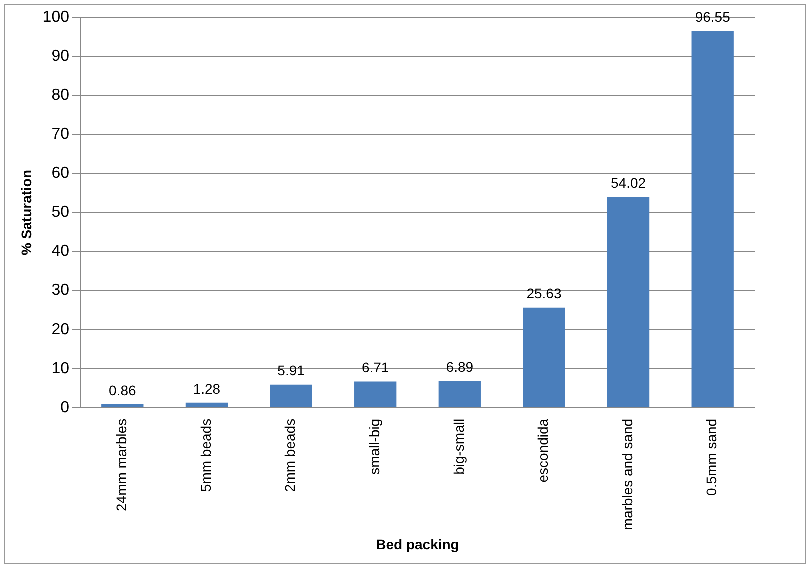 The image size is (811, 569). Describe the element at coordinates (61, 329) in the screenshot. I see `y-tick-label: 20` at that location.